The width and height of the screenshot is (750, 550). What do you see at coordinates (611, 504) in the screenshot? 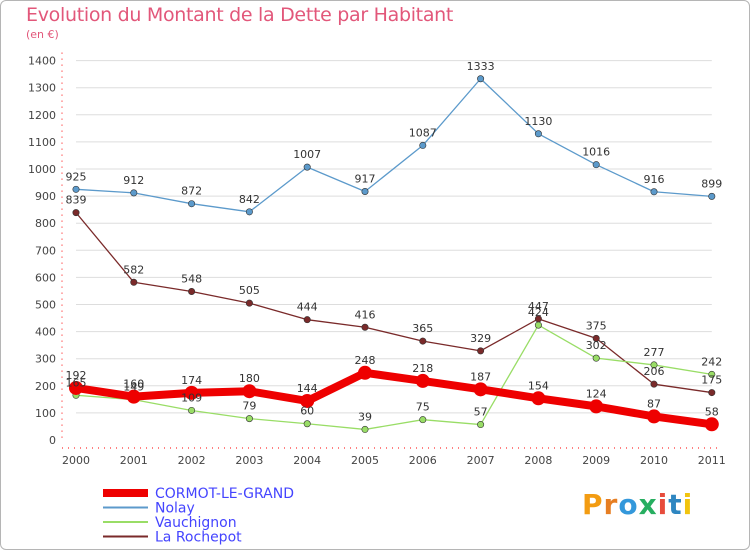
I see `logo-letter: r` at bounding box center [611, 504].